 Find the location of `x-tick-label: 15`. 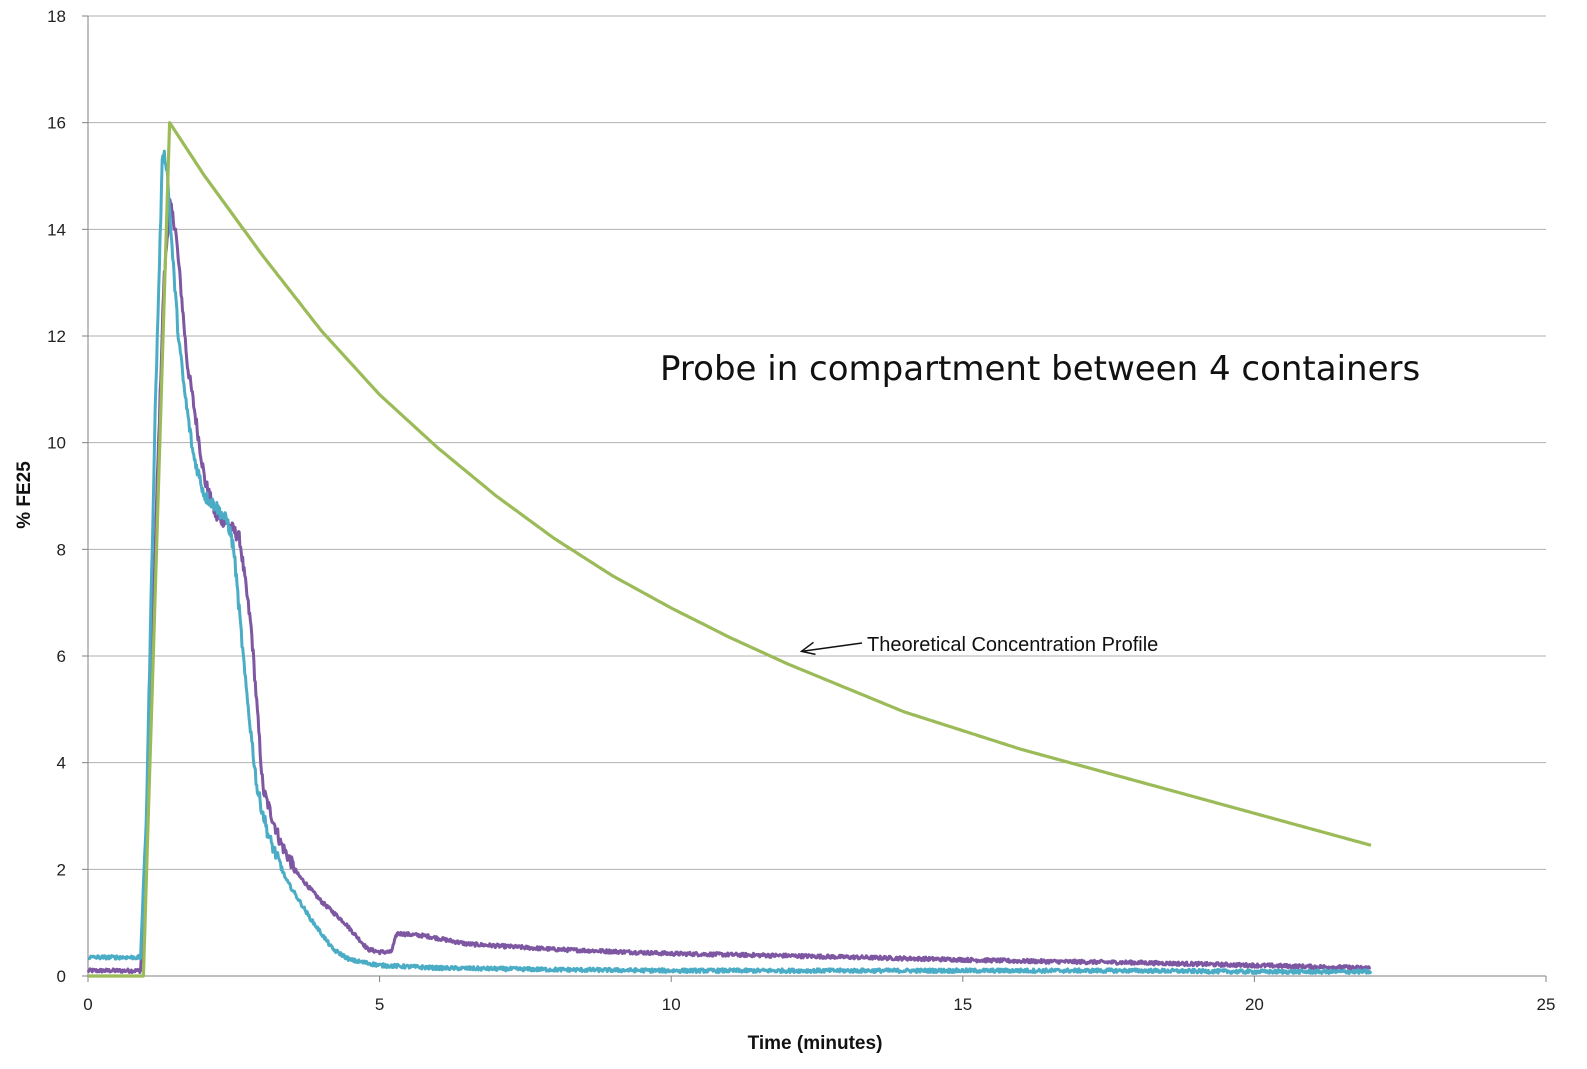

x-tick-label: 15 is located at coordinates (962, 1004).